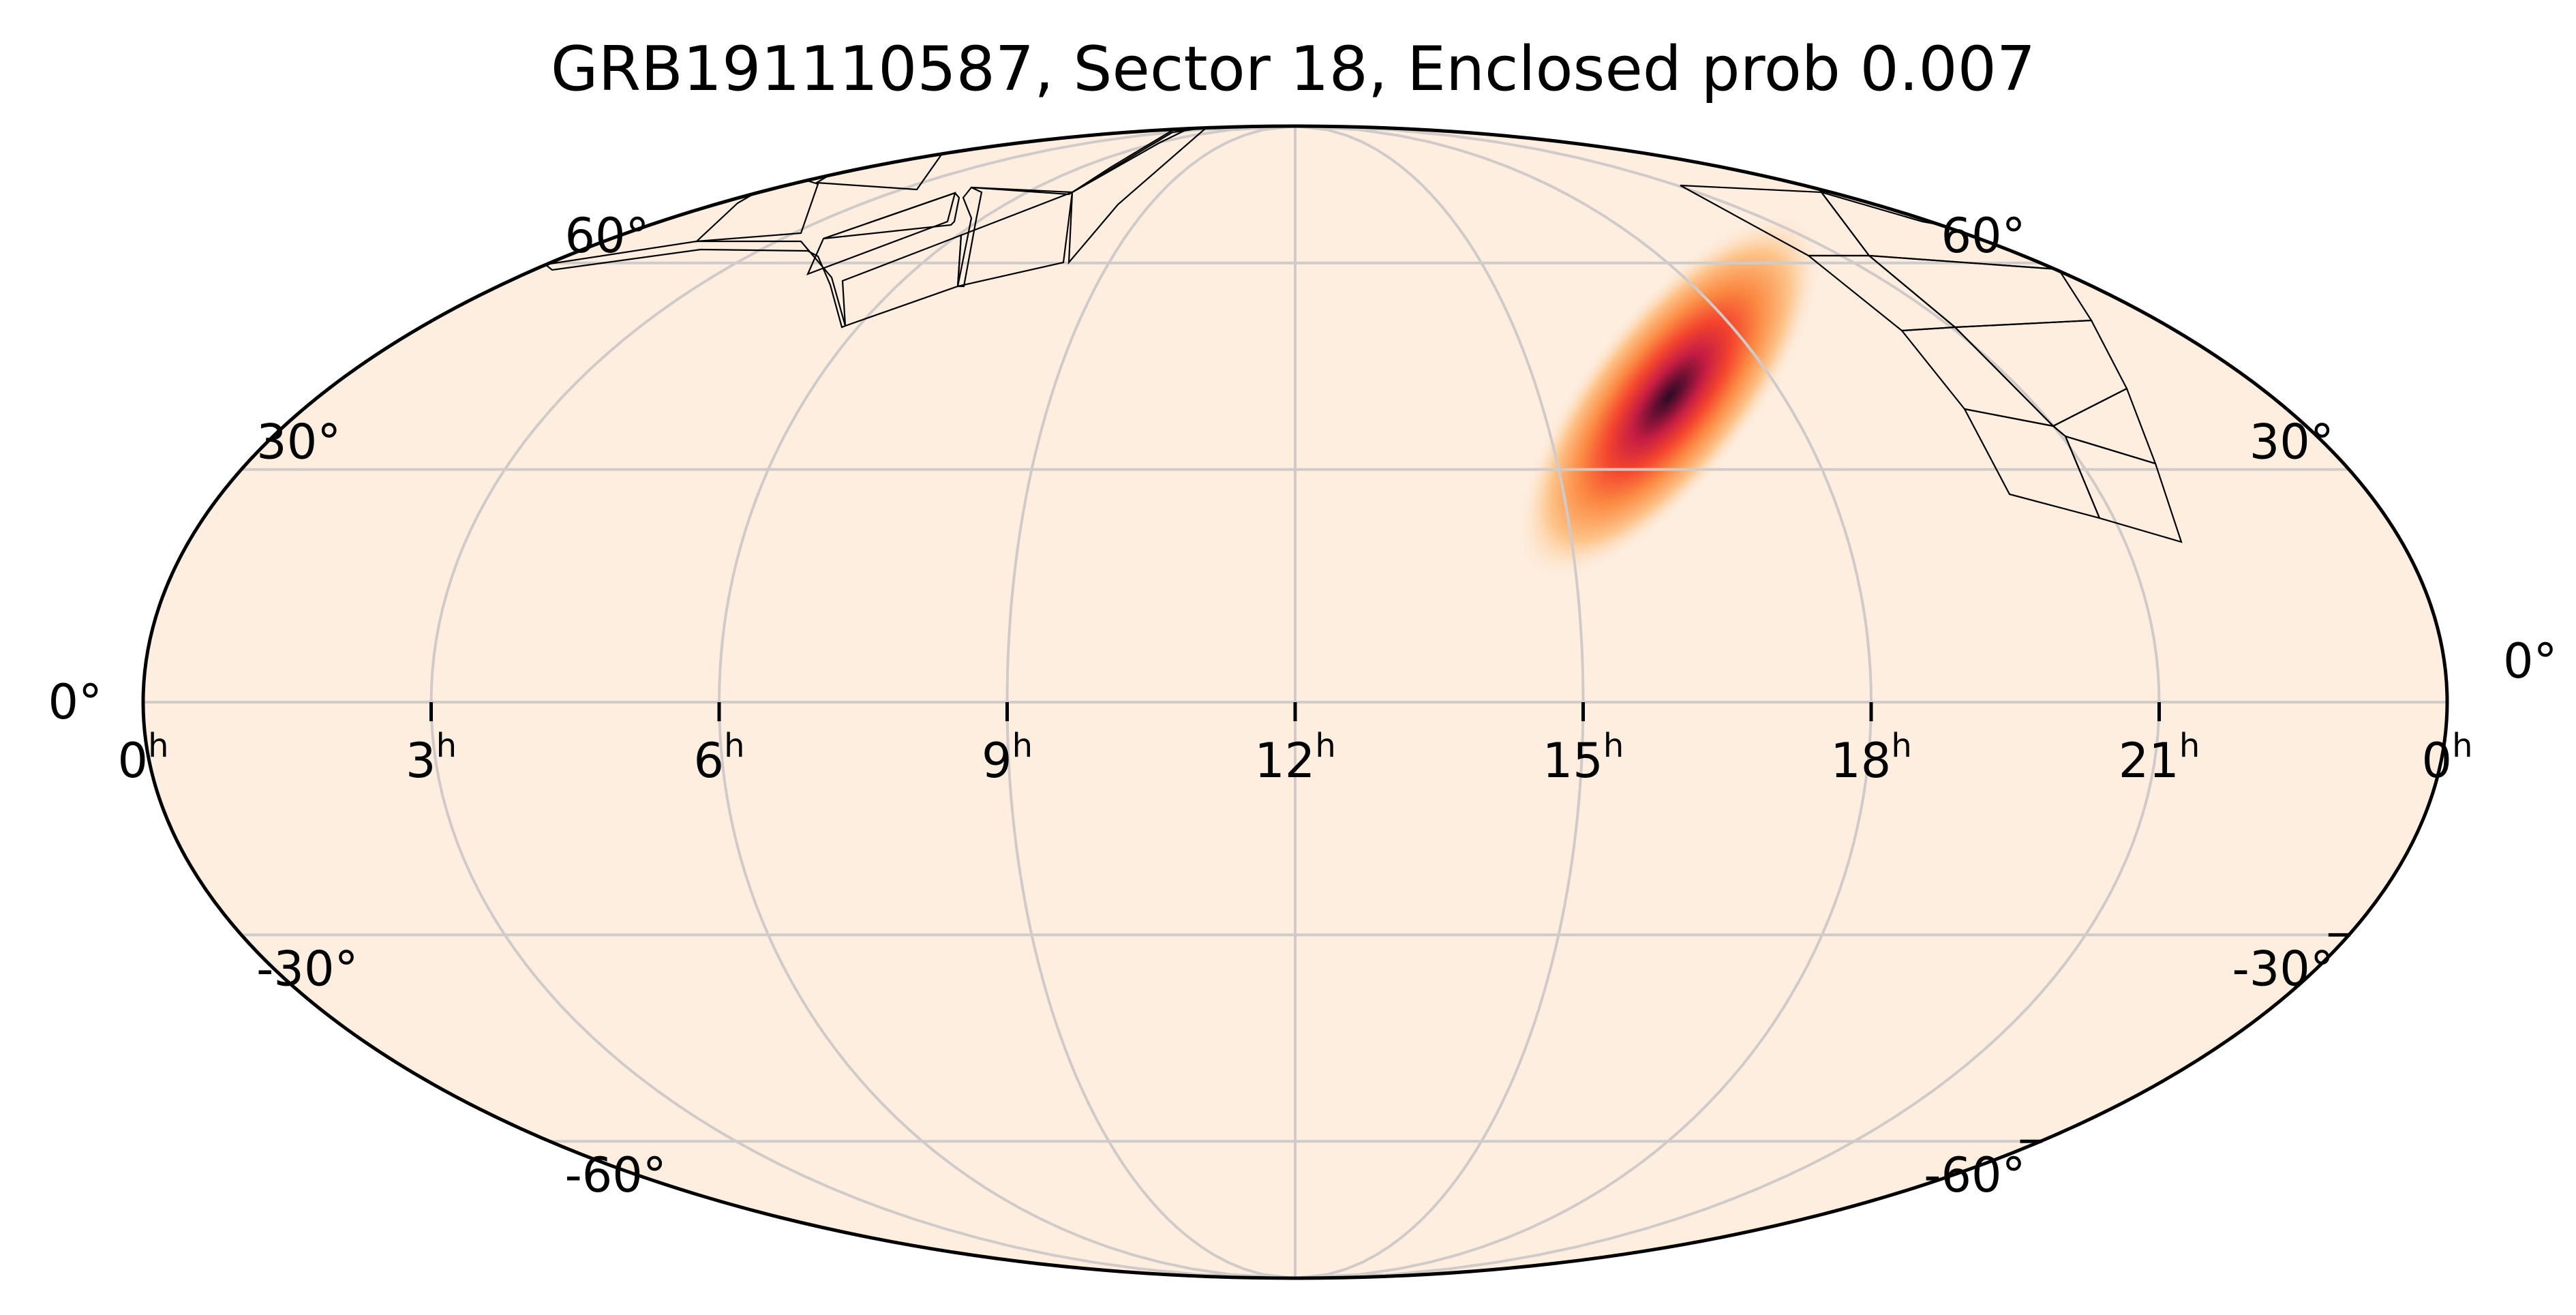 This screenshot has height=1315, width=2576. I want to click on ra-tick-label: 6h, so click(719, 758).